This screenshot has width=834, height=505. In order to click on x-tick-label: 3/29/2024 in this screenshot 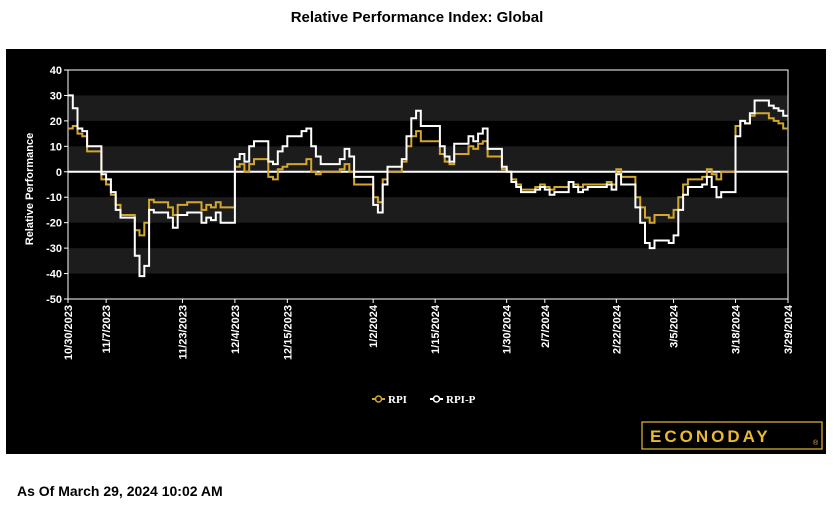, I will do `click(789, 329)`.